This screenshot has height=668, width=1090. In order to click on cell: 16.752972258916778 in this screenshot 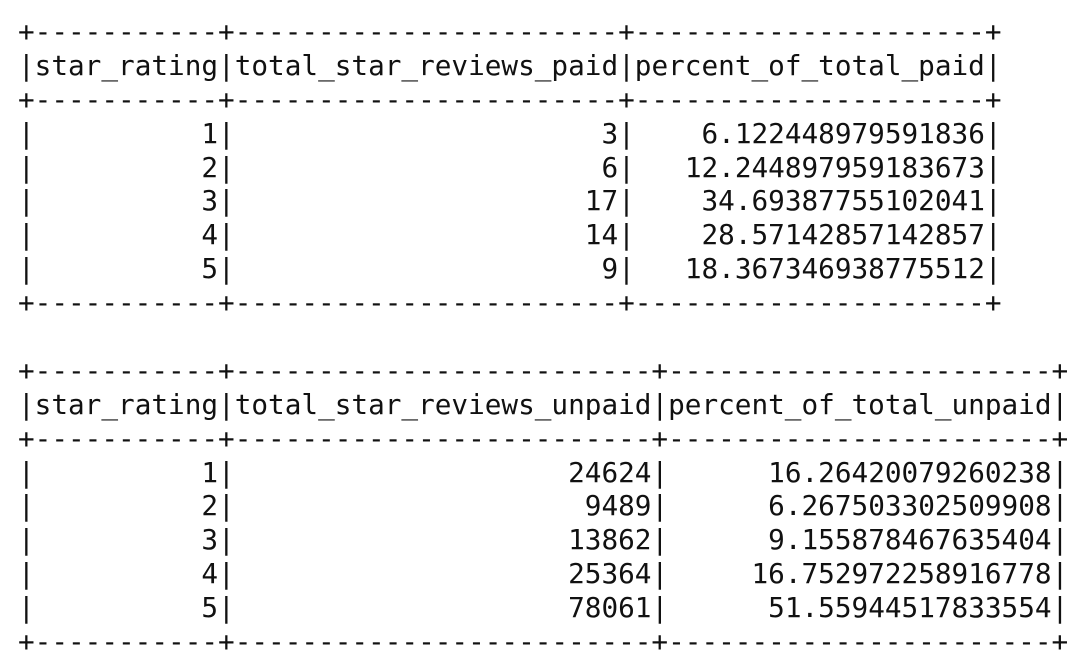, I will do `click(901, 574)`.